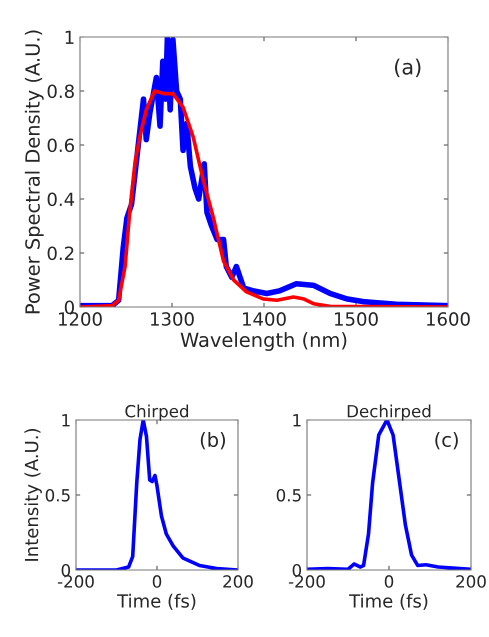 Image resolution: width=489 pixels, height=637 pixels. Describe the element at coordinates (356, 319) in the screenshot. I see `x-tick-label: 1500` at that location.